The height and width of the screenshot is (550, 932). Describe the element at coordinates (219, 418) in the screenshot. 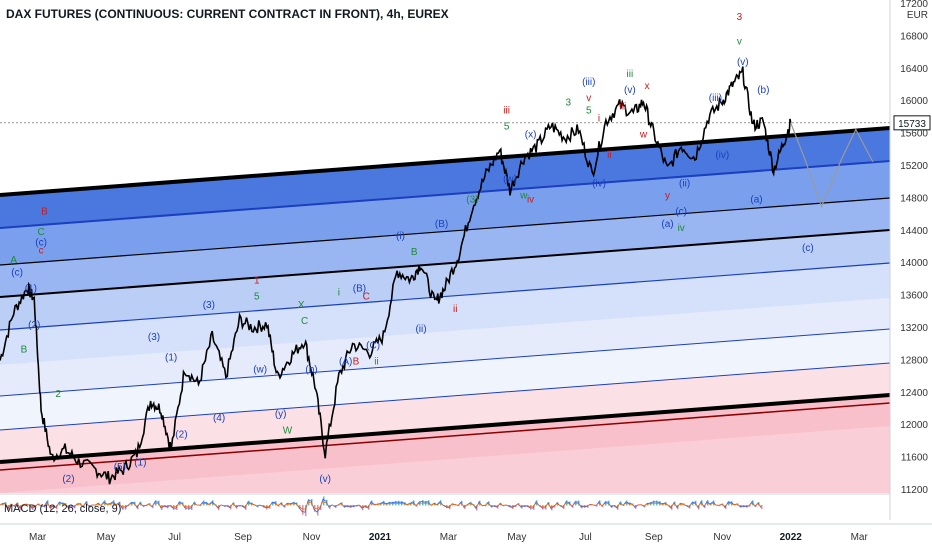

I see `wave-label: (4)` at that location.